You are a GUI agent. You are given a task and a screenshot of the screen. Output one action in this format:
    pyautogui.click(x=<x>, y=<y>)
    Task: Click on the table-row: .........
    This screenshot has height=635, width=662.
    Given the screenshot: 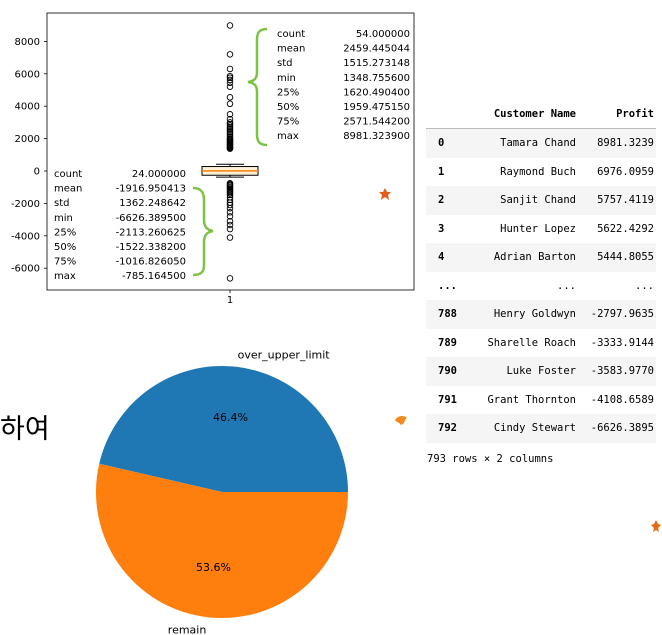 What is the action you would take?
    pyautogui.click(x=541, y=286)
    